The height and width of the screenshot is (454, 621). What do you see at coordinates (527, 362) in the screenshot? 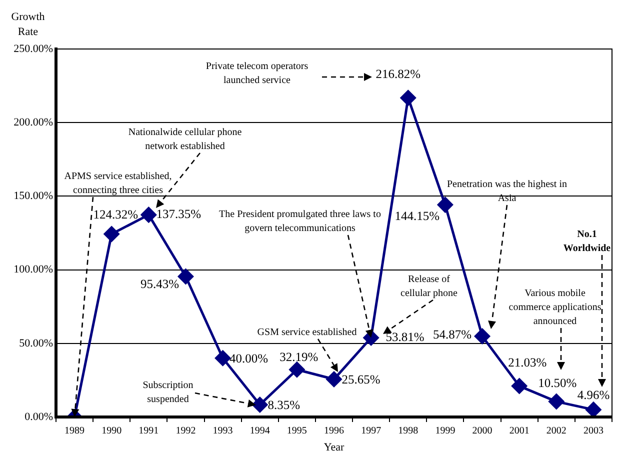
I see `data-label: 21.03%` at bounding box center [527, 362].